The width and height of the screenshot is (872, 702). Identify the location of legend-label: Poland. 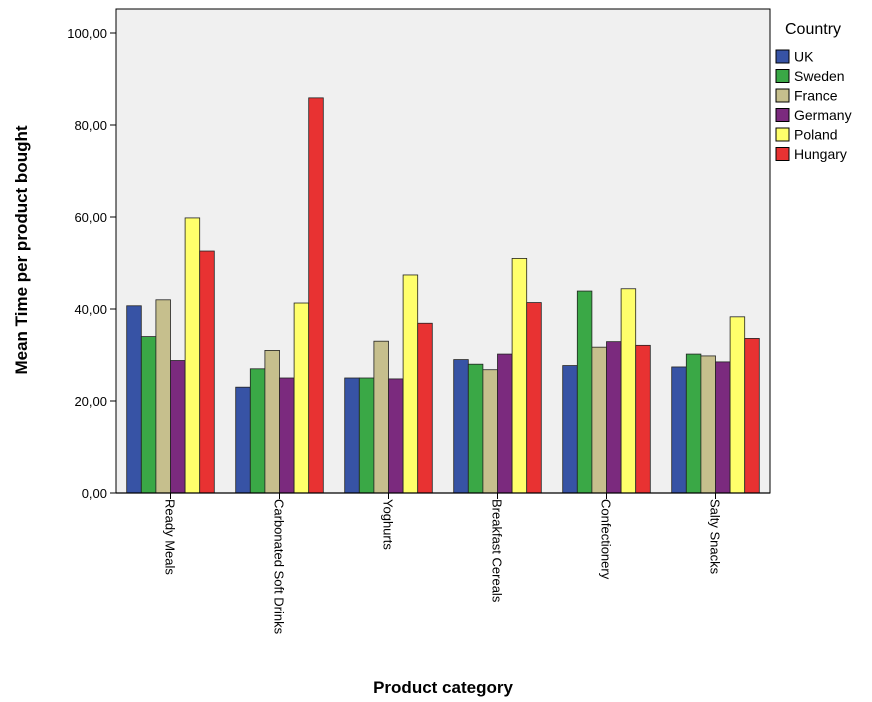
(816, 135).